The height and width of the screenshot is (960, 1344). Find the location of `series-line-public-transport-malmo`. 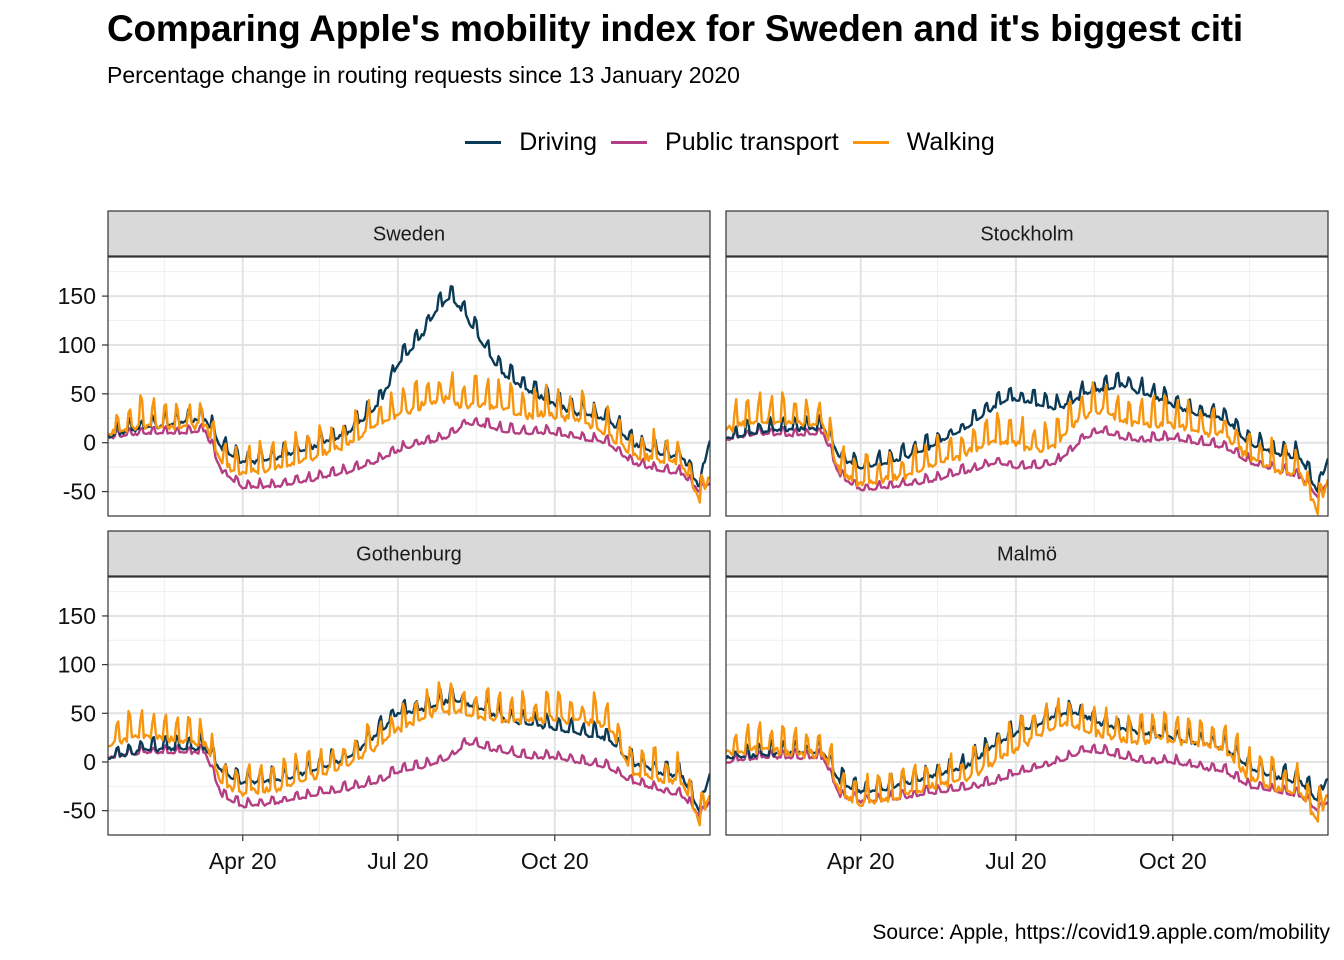

series-line-public-transport-malmo is located at coordinates (1027, 778).